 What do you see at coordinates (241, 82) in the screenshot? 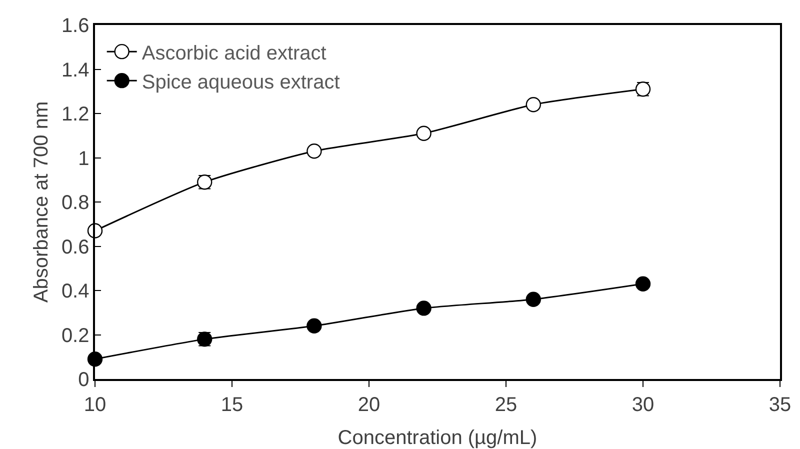
I see `legend-label: Spice aqueous extract` at bounding box center [241, 82].